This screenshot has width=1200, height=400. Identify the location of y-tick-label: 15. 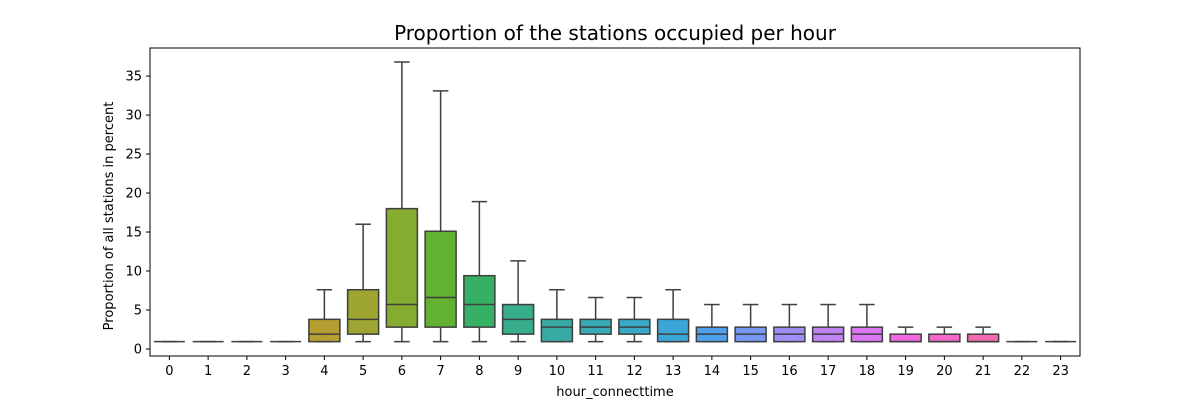
(133, 233).